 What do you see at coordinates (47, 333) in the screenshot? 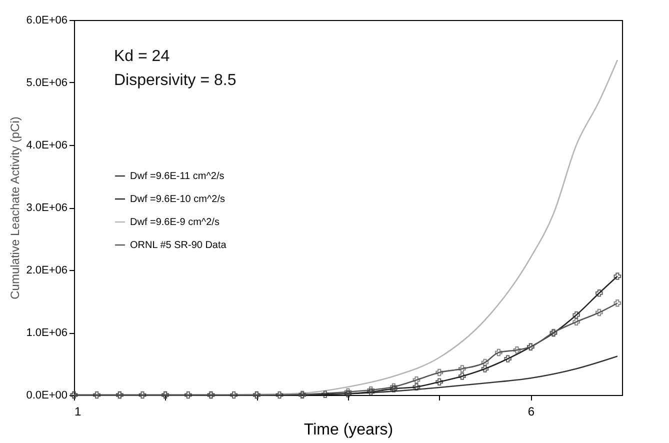
I see `y-tick-label: 1.0E+06` at bounding box center [47, 333].